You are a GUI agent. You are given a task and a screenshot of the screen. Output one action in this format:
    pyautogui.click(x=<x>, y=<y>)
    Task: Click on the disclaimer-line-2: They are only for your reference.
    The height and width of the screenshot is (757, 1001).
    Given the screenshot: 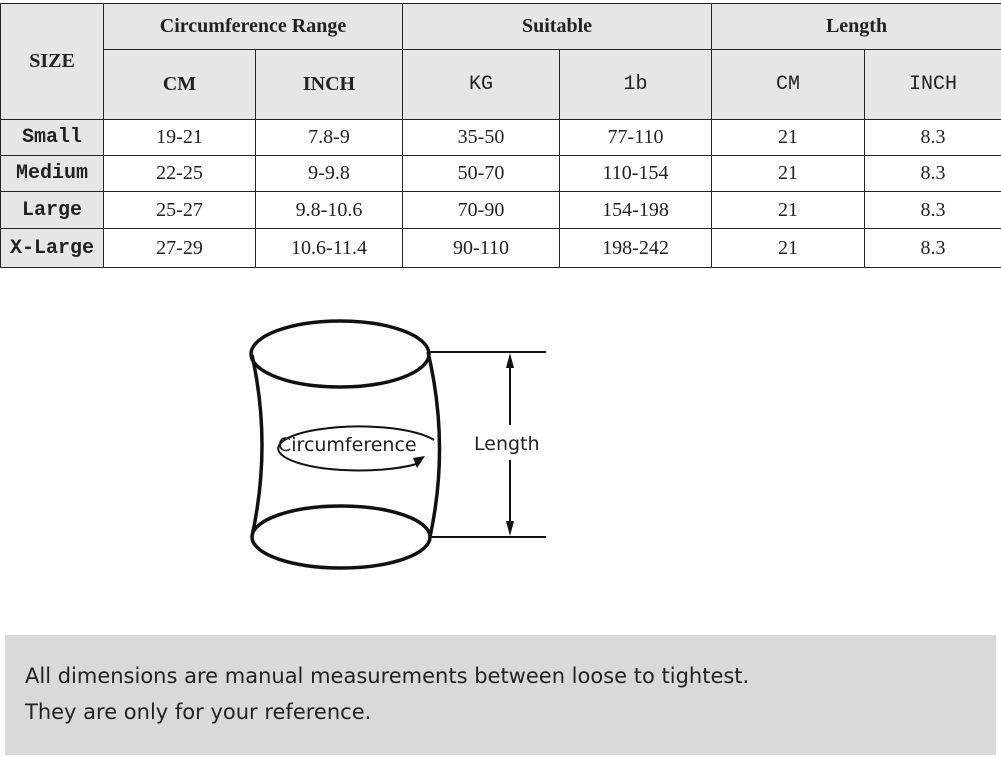 What is the action you would take?
    pyautogui.click(x=198, y=712)
    